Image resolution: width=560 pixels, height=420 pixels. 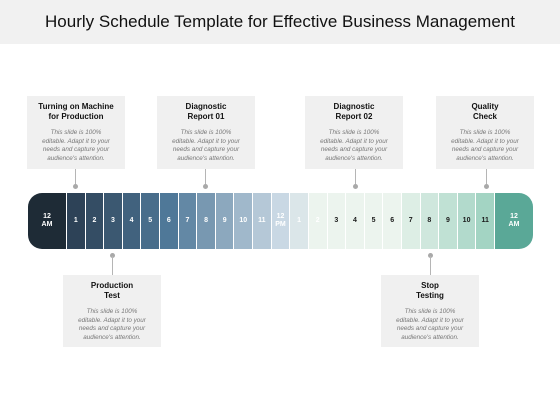 What do you see at coordinates (206, 111) in the screenshot?
I see `card-heading: Diagnostic Report 01` at bounding box center [206, 111].